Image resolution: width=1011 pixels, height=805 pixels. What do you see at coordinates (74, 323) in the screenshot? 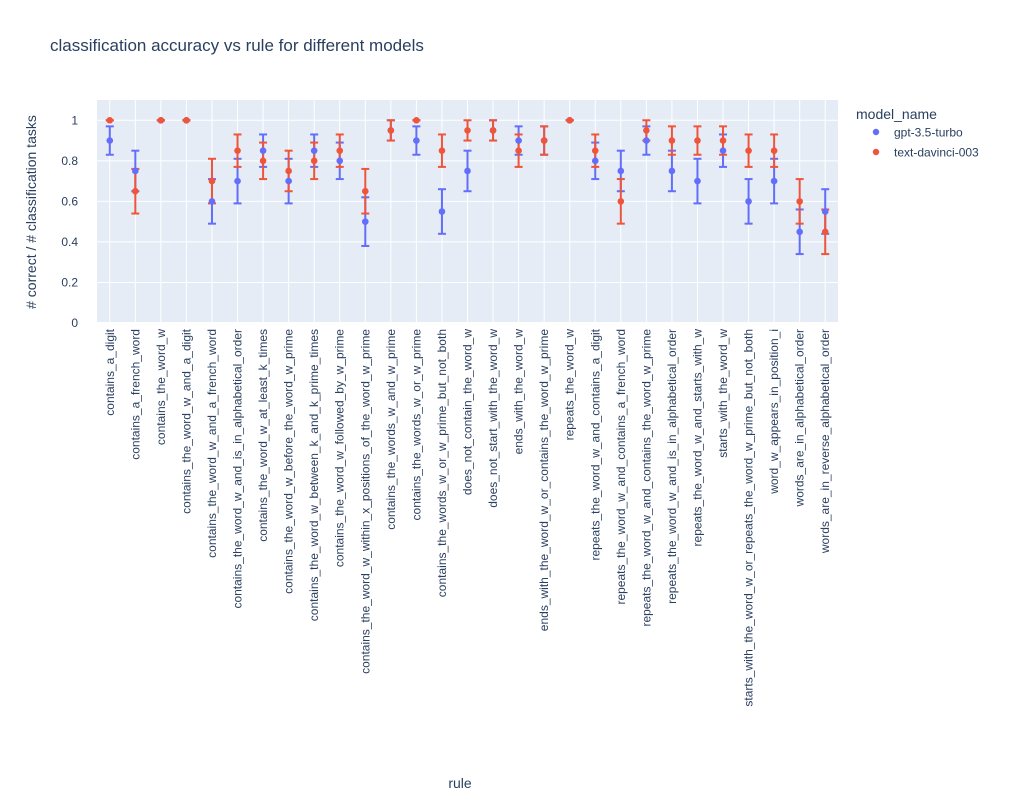
I see `y-tick-label: 0` at bounding box center [74, 323].